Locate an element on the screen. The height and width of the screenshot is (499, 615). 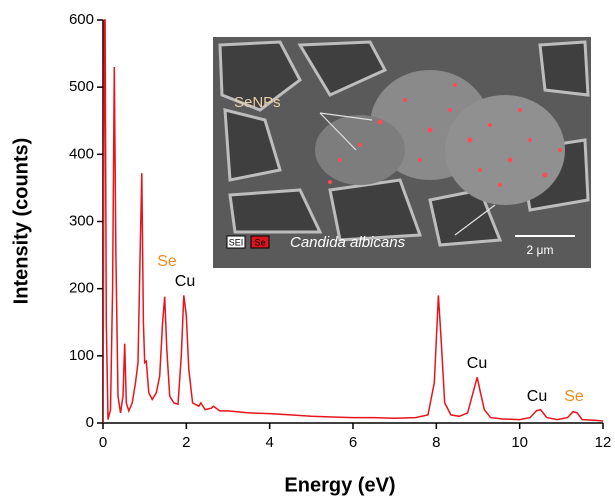
y-tick-label: 400 is located at coordinates (81, 153).